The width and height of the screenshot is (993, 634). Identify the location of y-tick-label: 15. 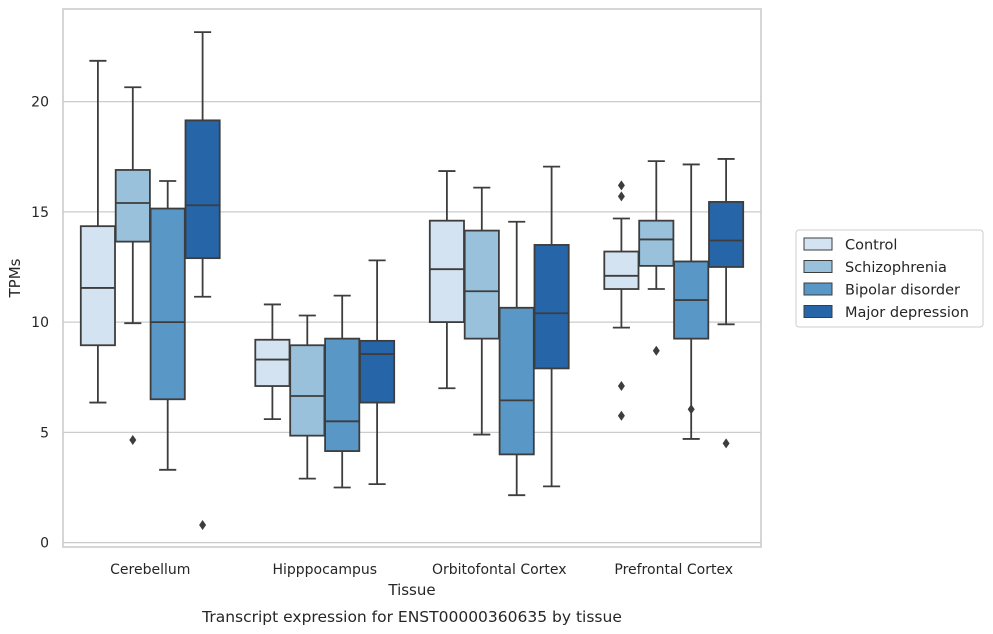
(40, 213).